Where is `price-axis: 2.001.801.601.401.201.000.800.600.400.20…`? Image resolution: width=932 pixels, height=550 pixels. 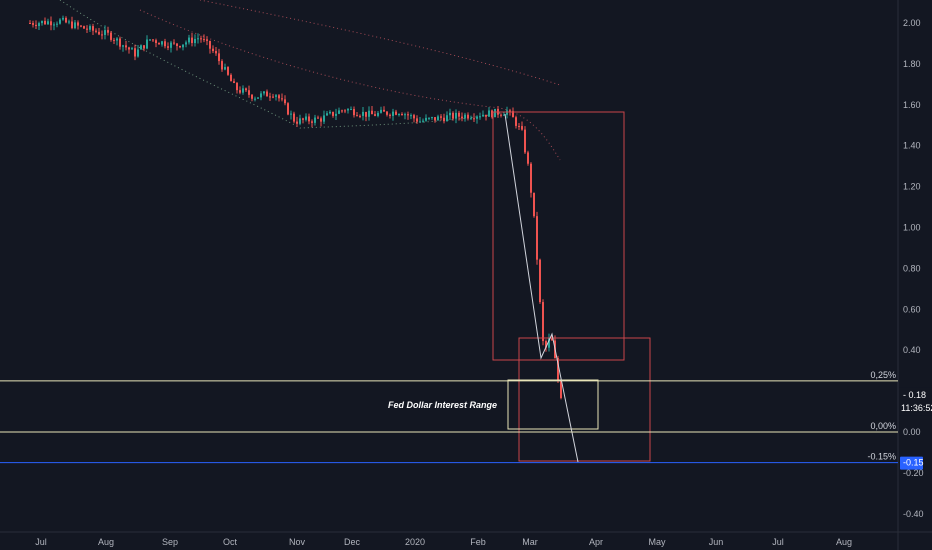 price-axis: 2.001.801.601.401.201.000.800.600.400.20… is located at coordinates (913, 268).